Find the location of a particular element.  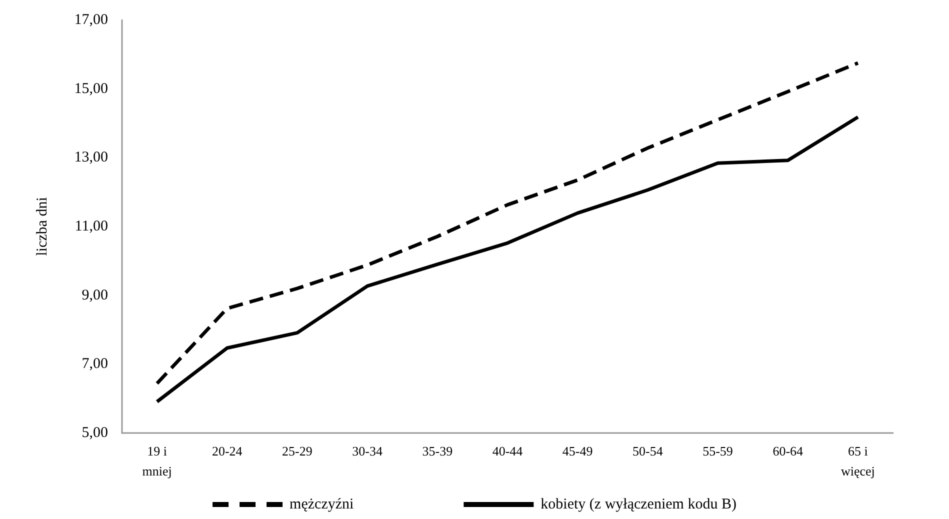

y-tick-label: 9,00 is located at coordinates (95, 295).